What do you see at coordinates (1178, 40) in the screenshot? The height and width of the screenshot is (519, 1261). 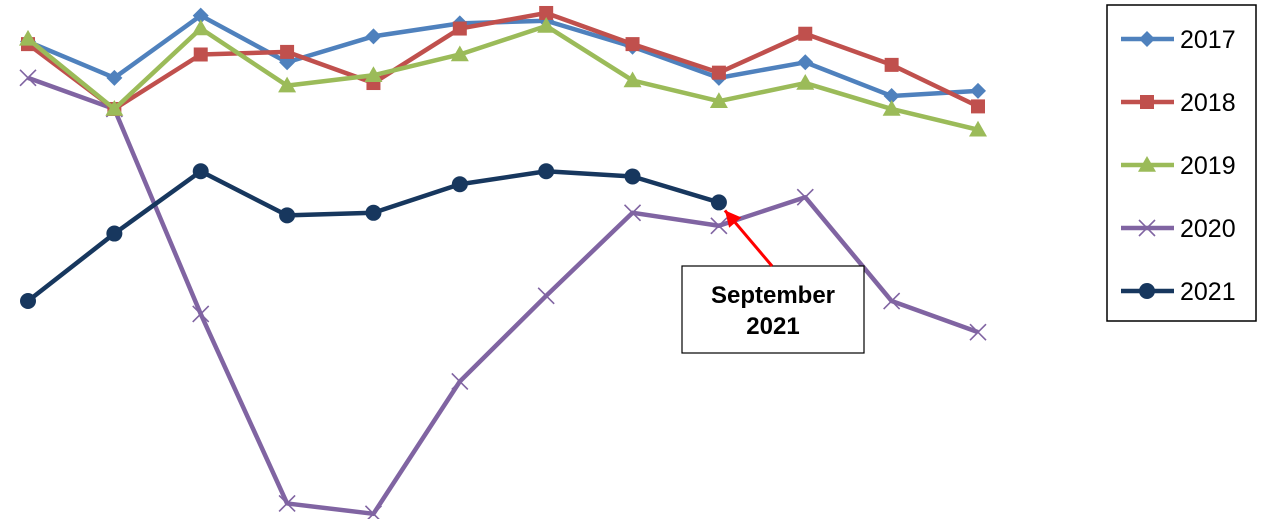 I see `legend-entry-2017: 2017` at bounding box center [1178, 40].